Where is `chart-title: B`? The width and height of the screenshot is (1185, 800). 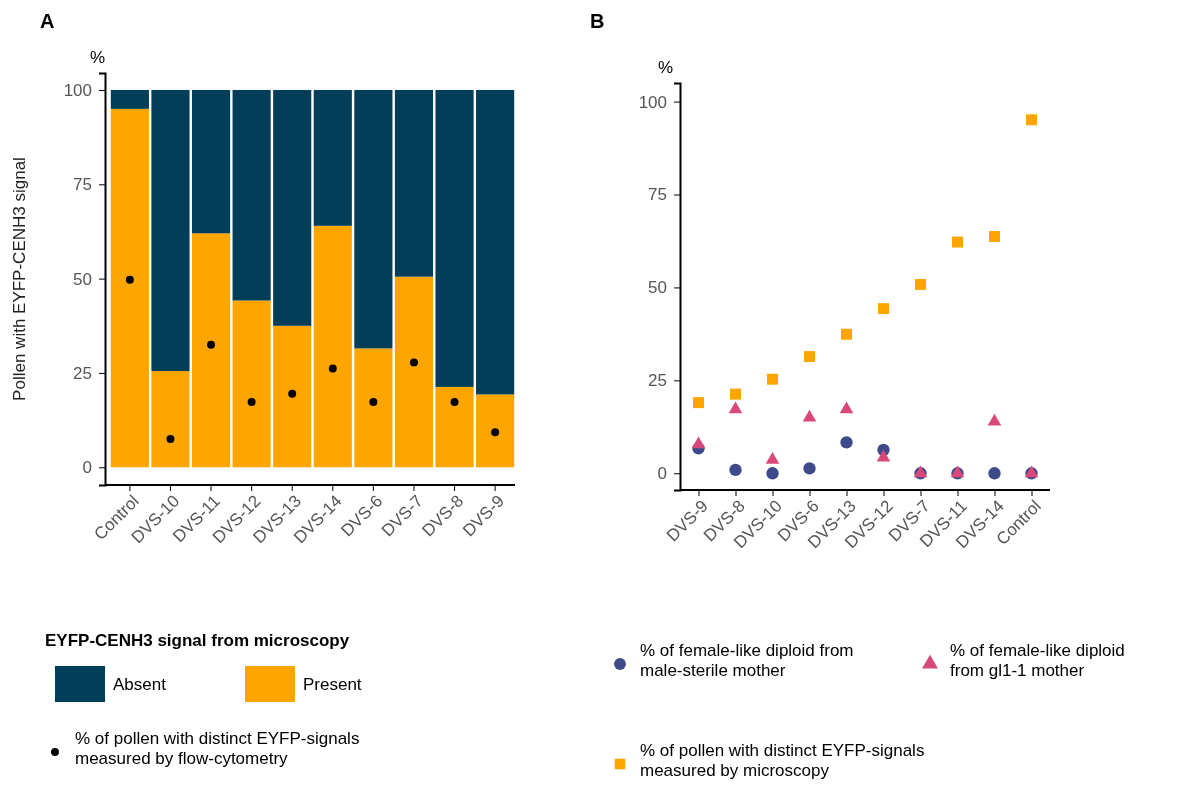
chart-title: B is located at coordinates (597, 21).